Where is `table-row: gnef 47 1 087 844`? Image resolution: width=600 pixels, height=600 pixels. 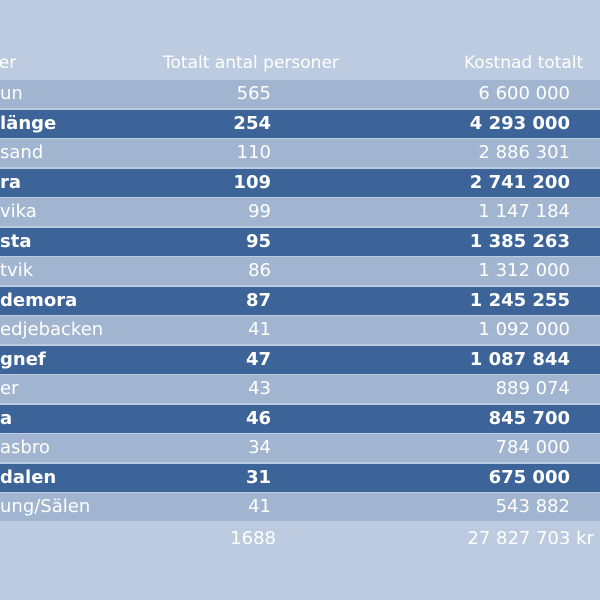 table-row: gnef 47 1 087 844 is located at coordinates (300, 359).